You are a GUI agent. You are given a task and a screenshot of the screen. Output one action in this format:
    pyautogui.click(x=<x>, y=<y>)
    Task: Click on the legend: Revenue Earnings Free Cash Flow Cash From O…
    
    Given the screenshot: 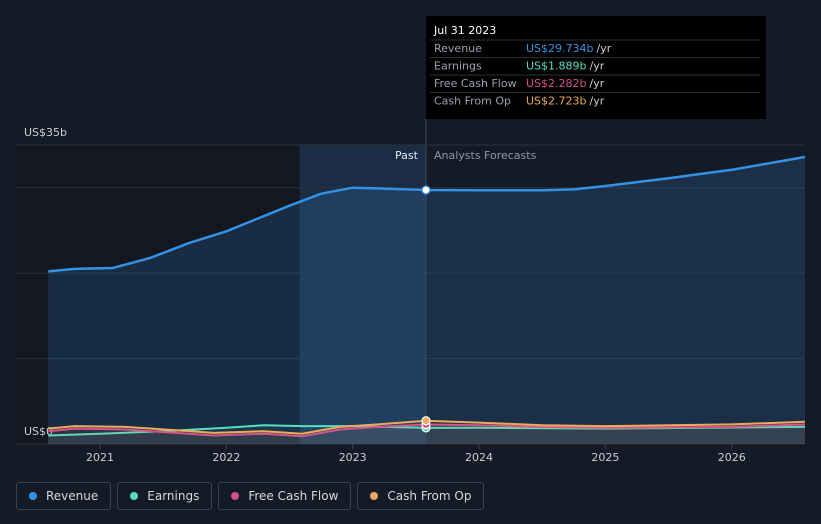 What is the action you would take?
    pyautogui.click(x=250, y=496)
    